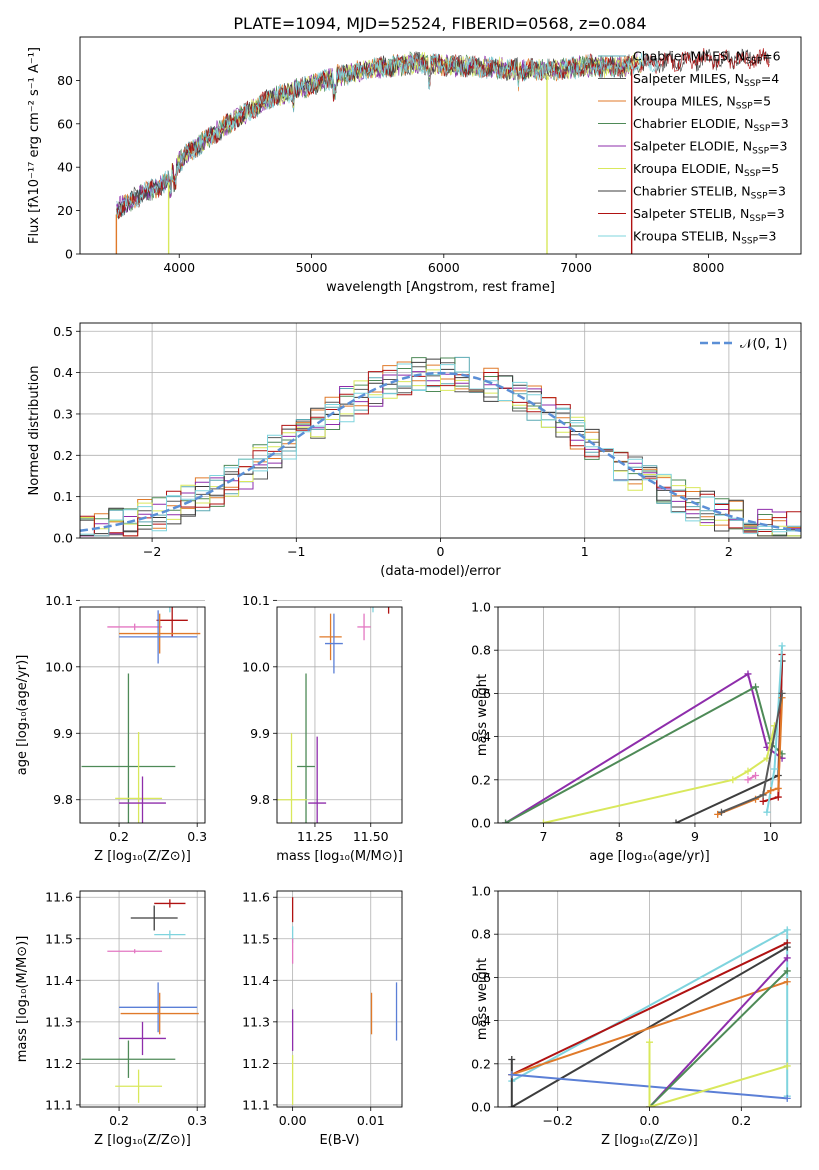  Describe the element at coordinates (751, 777) in the screenshot. I see `weight-line-pink` at that location.